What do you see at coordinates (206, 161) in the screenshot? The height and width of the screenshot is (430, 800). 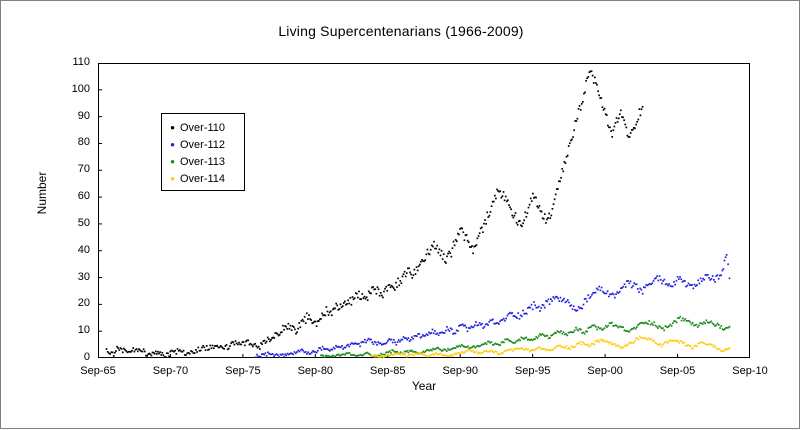 I see `legend-item-over-113: • Over-113` at bounding box center [206, 161].